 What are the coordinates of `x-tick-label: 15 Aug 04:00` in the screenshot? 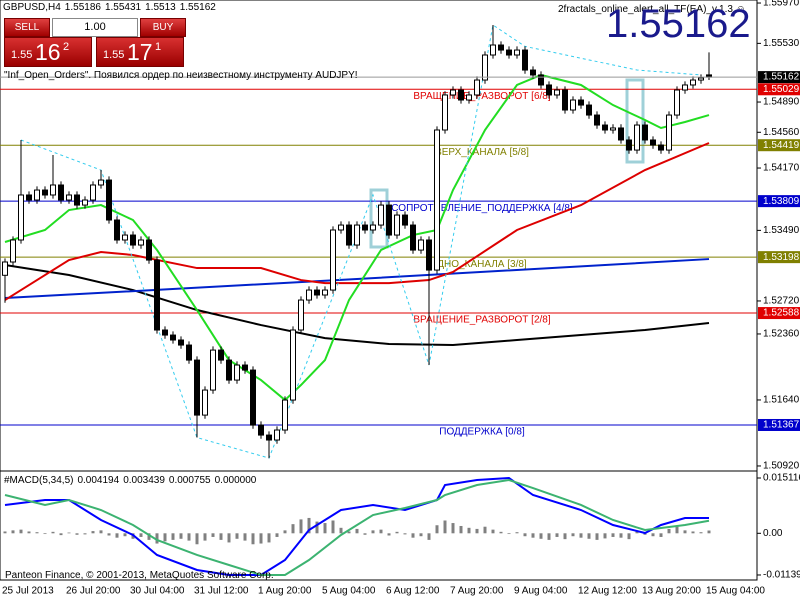 It's located at (735, 591).